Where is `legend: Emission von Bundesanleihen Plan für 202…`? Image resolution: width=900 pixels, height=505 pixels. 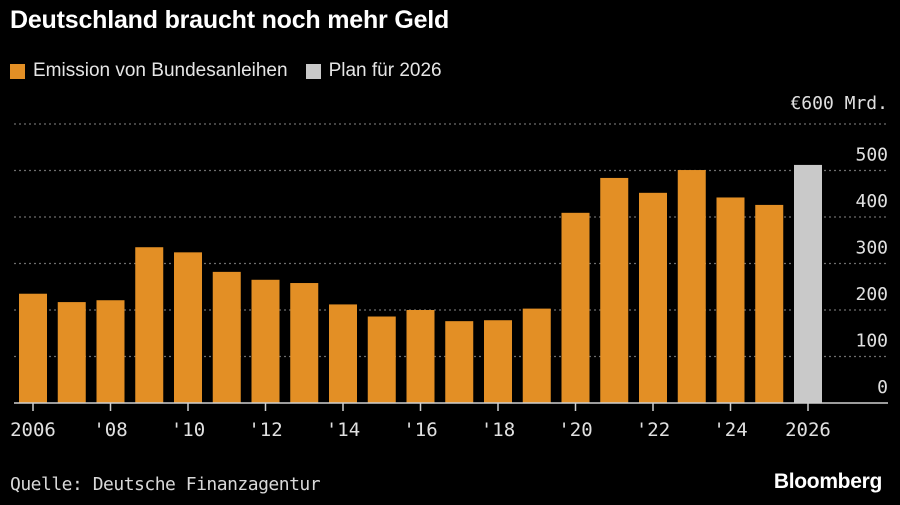 legend: Emission von Bundesanleihen Plan für 202… is located at coordinates (235, 71).